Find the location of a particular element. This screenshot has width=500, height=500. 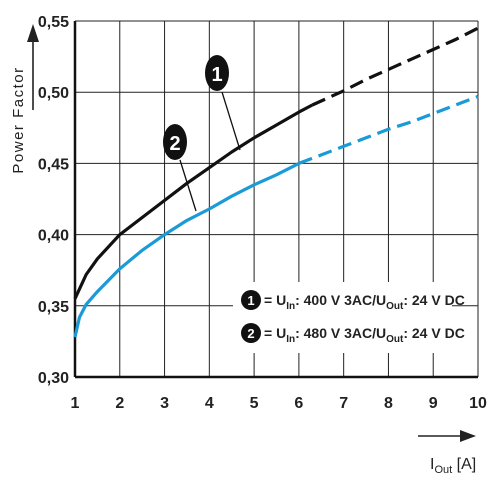

series-1-dashed-line is located at coordinates (395, 66).